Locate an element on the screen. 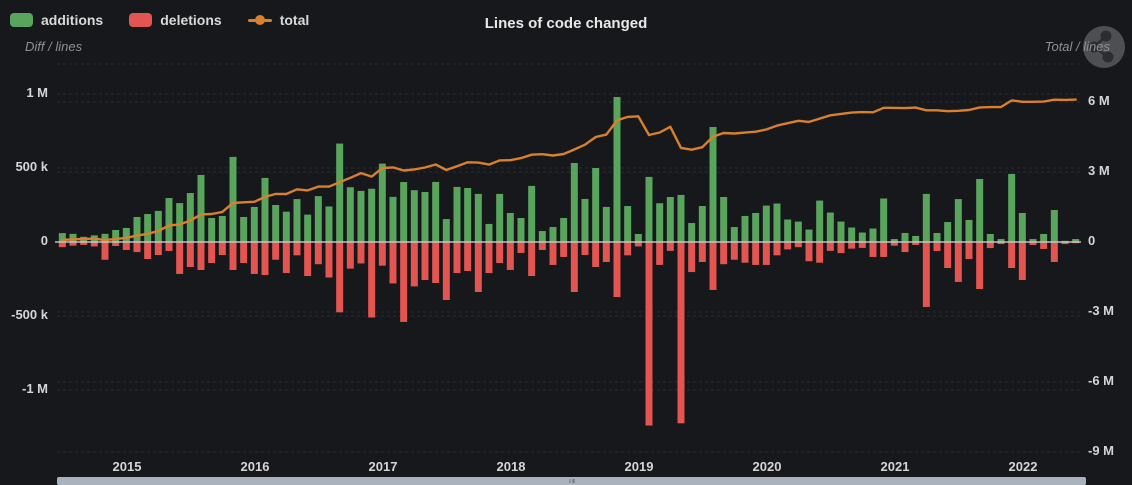 Image resolution: width=1132 pixels, height=485 pixels. legend-label-additions: additions is located at coordinates (72, 20).